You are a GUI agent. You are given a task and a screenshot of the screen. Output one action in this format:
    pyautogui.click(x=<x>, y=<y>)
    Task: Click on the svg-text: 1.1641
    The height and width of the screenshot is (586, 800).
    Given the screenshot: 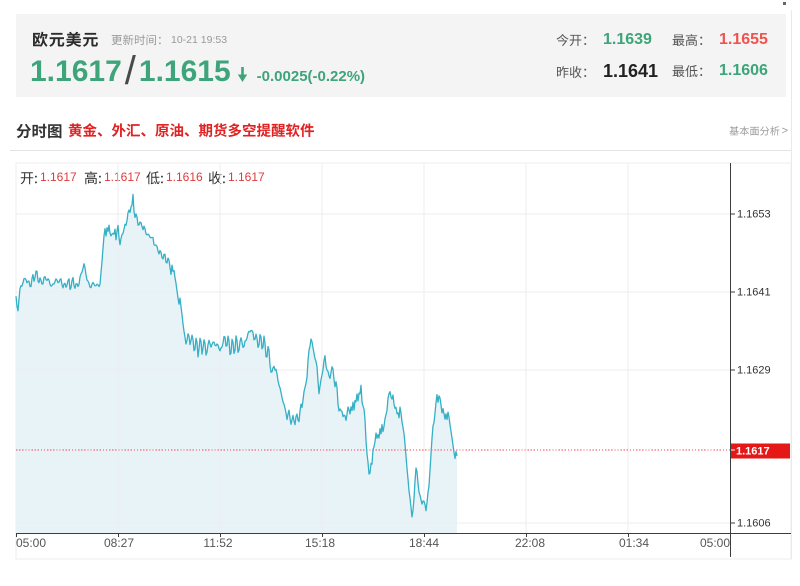 What is the action you would take?
    pyautogui.click(x=754, y=293)
    